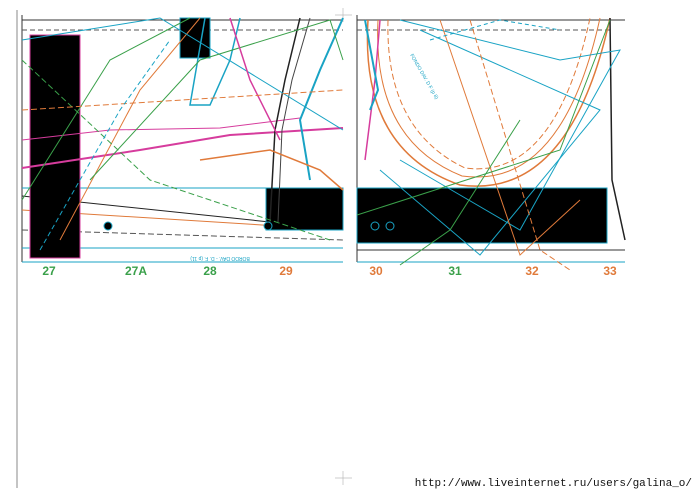  What do you see at coordinates (343, 246) in the screenshot?
I see `crop-marks` at bounding box center [343, 246].